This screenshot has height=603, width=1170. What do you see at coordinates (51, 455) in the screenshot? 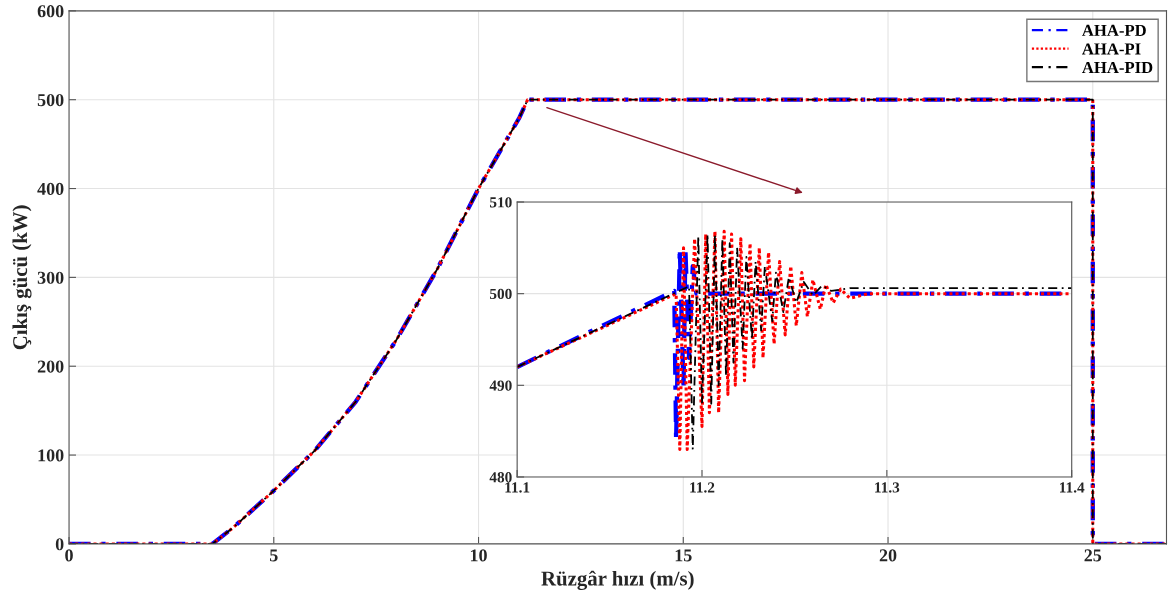
I see `y-tick-label: 100` at bounding box center [51, 455].